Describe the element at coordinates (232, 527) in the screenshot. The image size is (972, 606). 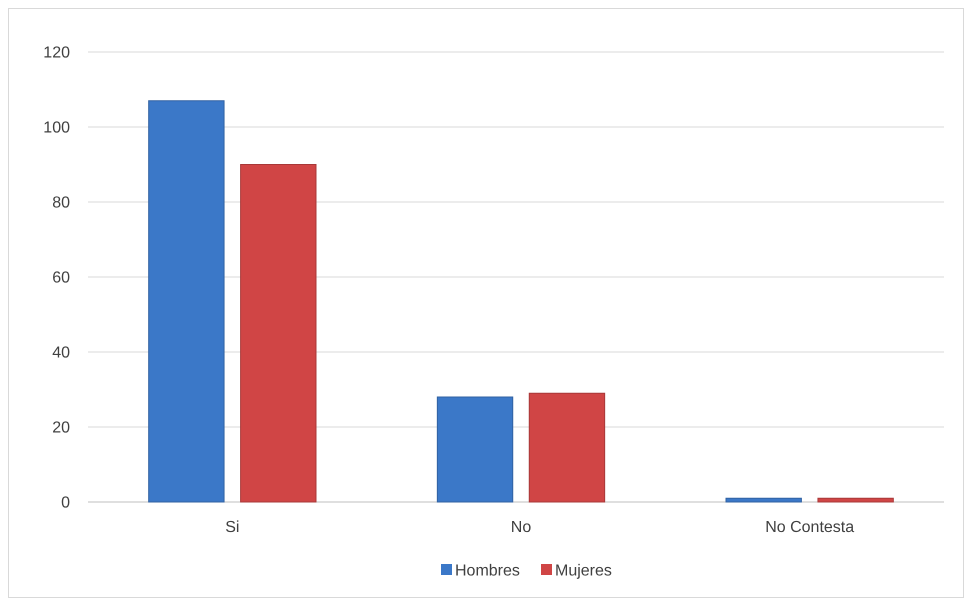
I see `x-tick-label: Si` at that location.